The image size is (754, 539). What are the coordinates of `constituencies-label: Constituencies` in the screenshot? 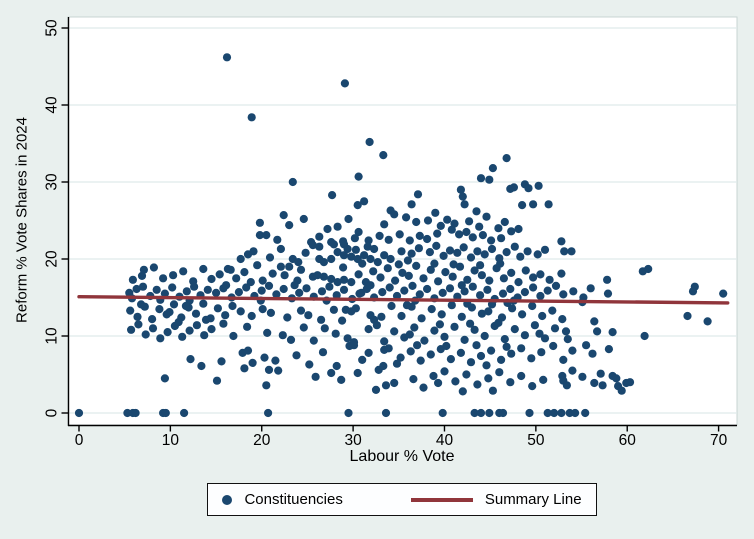 It's located at (293, 499).